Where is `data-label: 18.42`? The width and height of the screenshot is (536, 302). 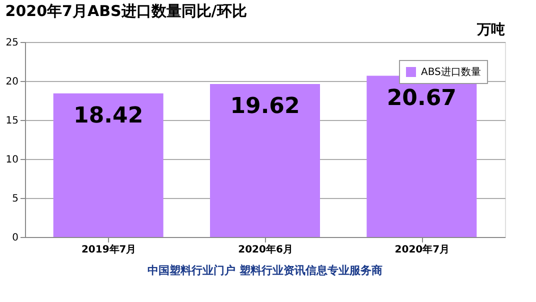
data-label: 18.42 is located at coordinates (109, 115).